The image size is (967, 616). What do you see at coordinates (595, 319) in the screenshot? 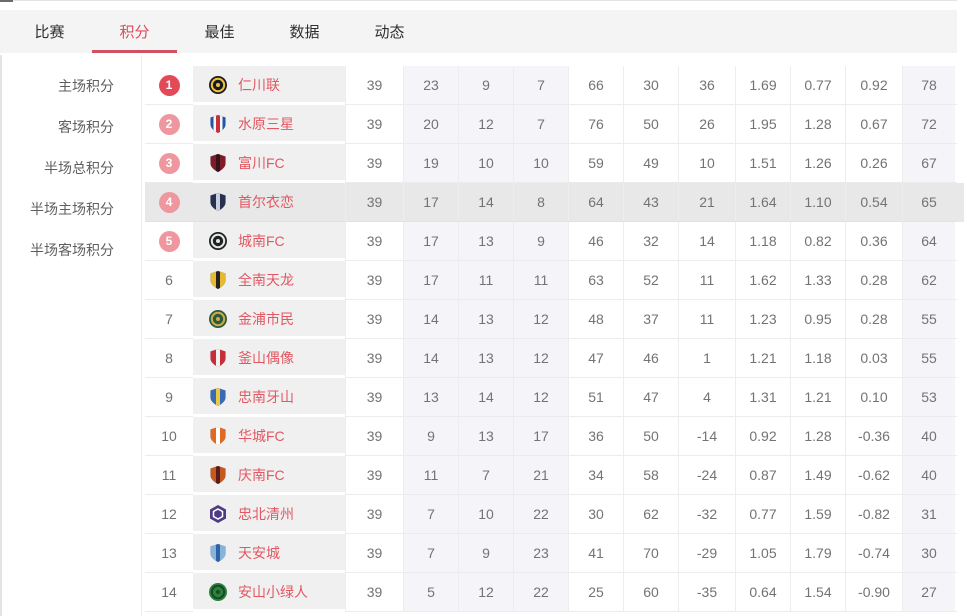
I see `stat-cell: 48` at bounding box center [595, 319].